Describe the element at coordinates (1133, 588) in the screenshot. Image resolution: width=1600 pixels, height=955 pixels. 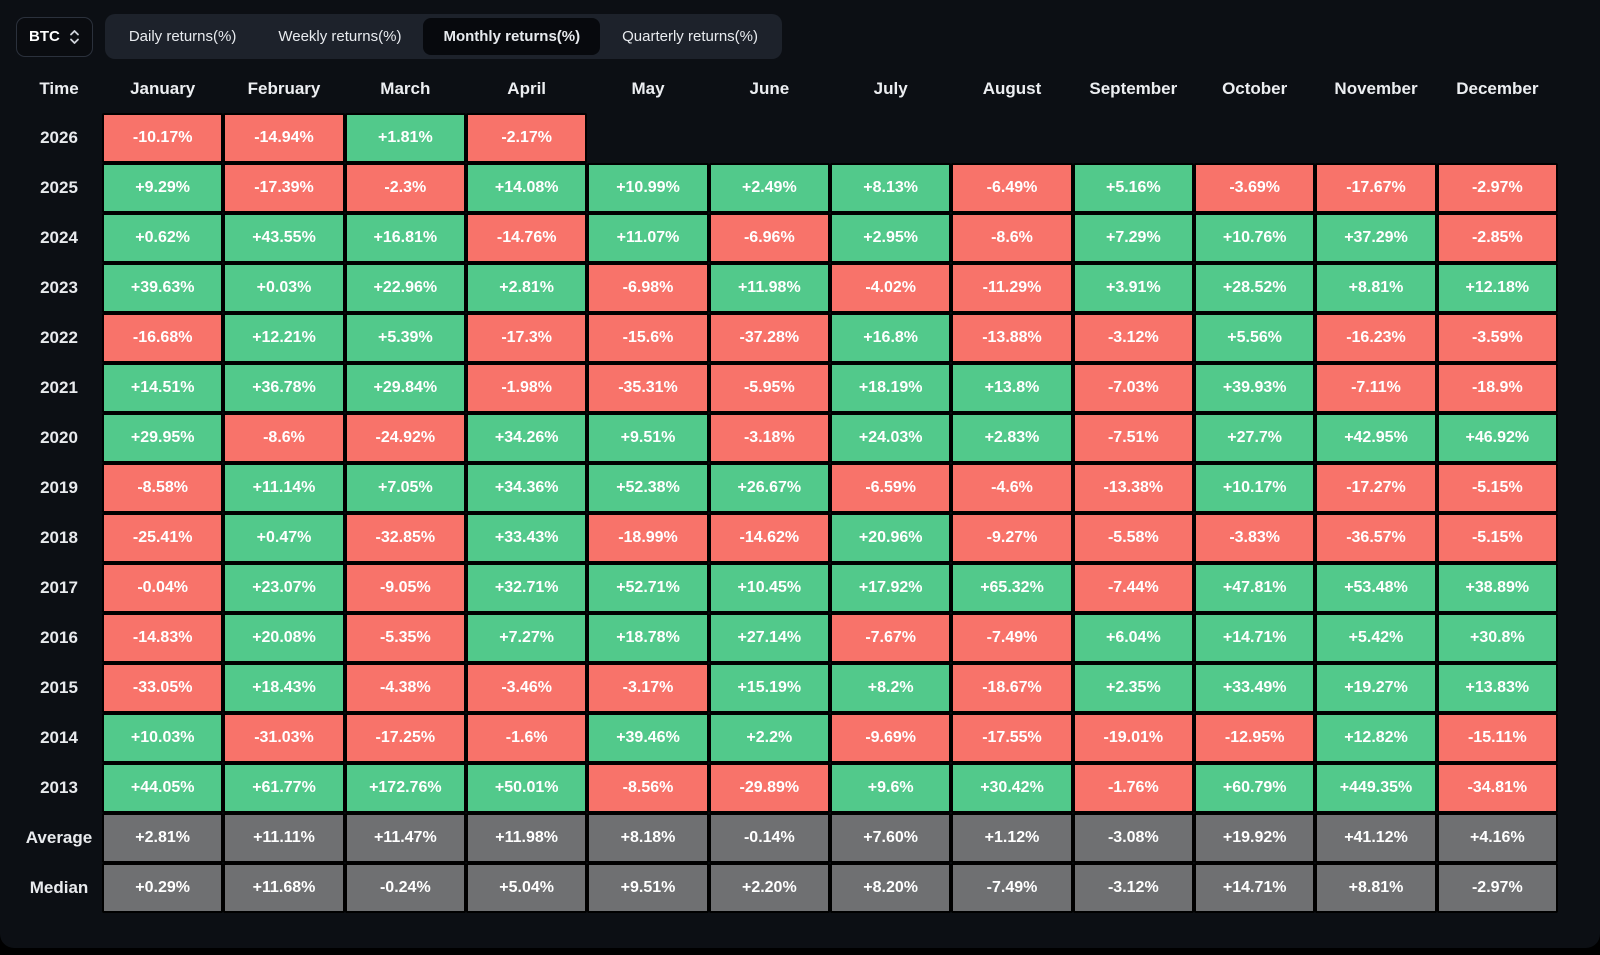
I see `return-cell: -7.44%` at that location.